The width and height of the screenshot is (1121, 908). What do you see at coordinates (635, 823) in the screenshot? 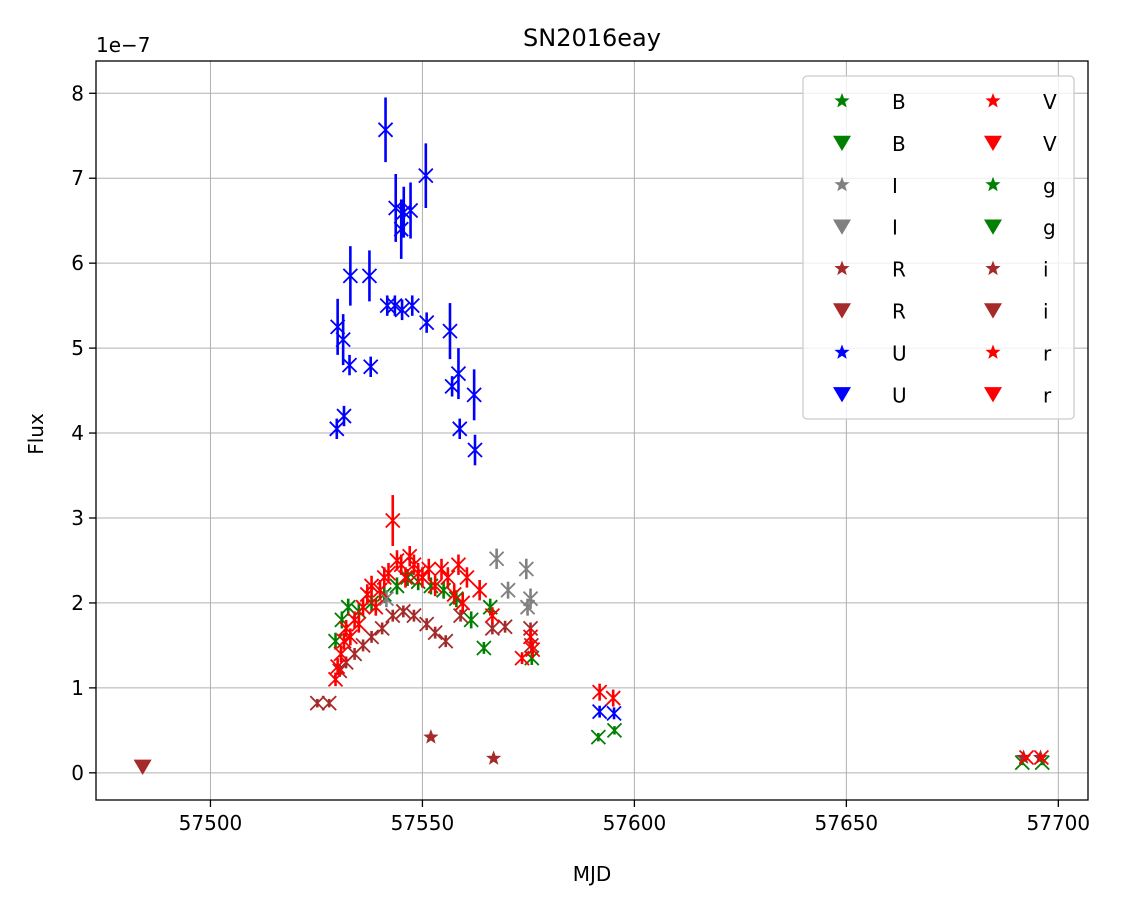
I see `x-tick-label: 57600` at bounding box center [635, 823].